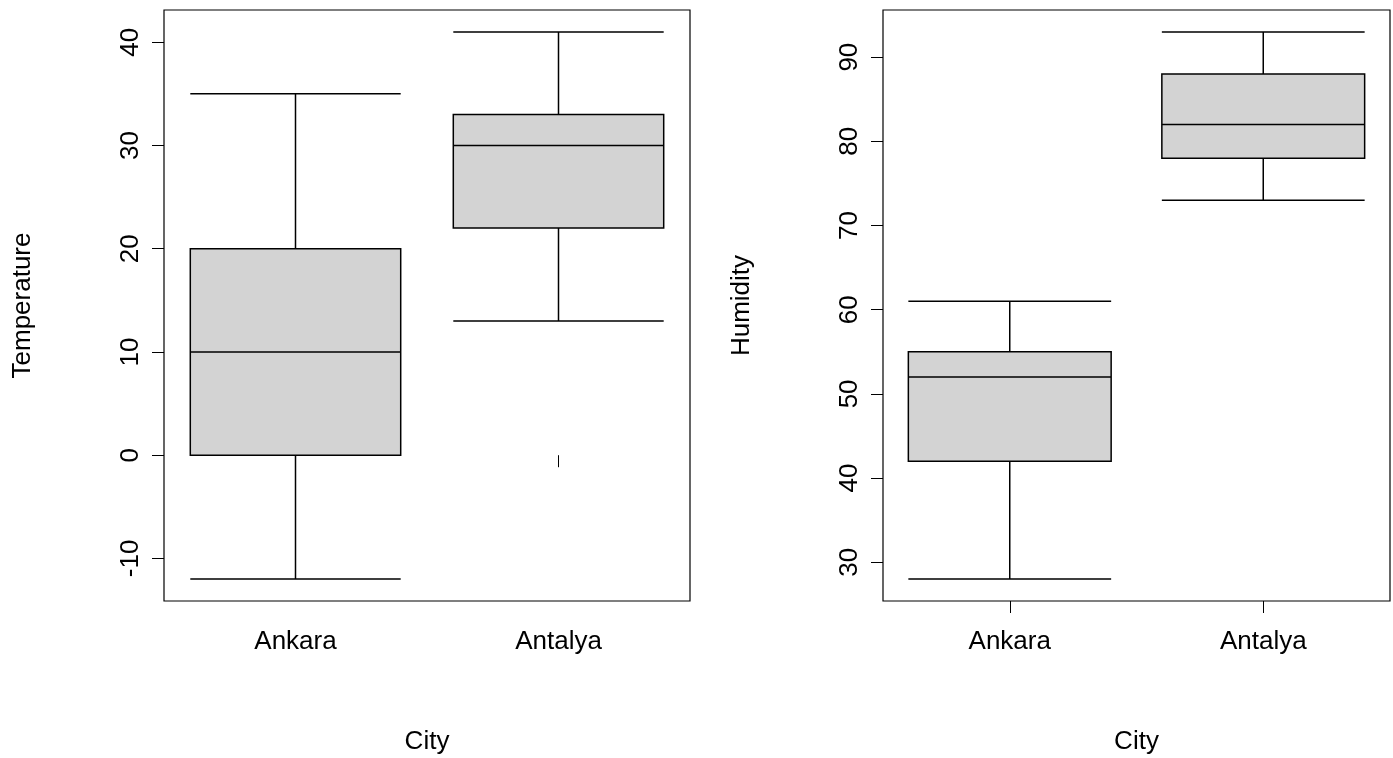  I want to click on y-tick-label: 50, so click(848, 394).